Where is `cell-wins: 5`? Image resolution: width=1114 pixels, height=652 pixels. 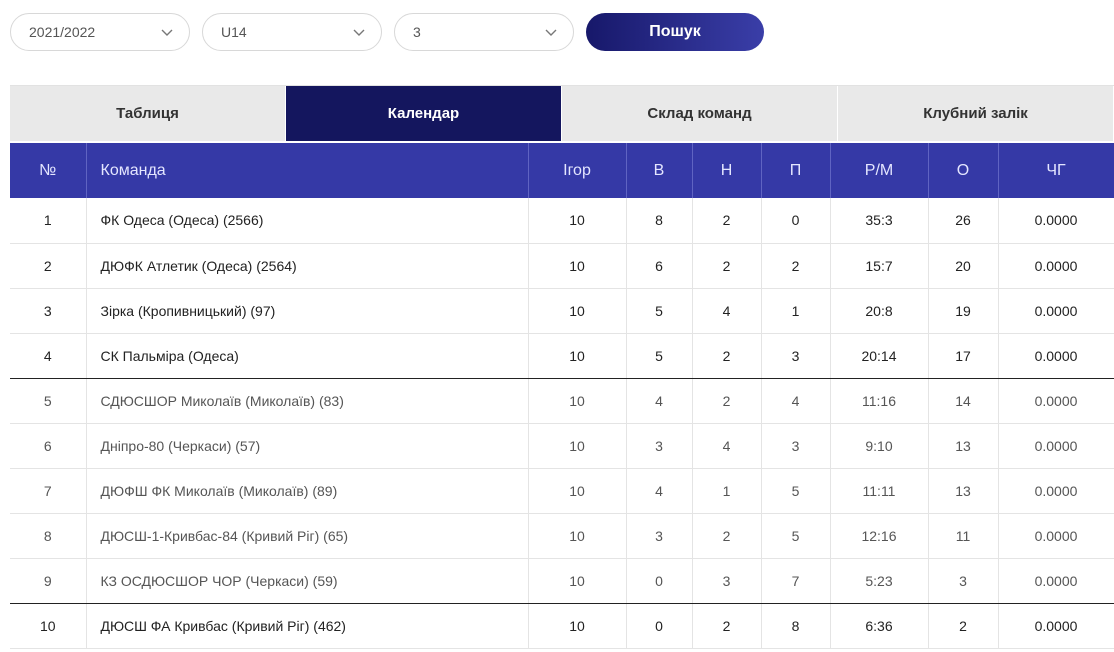 cell-wins: 5 is located at coordinates (659, 356).